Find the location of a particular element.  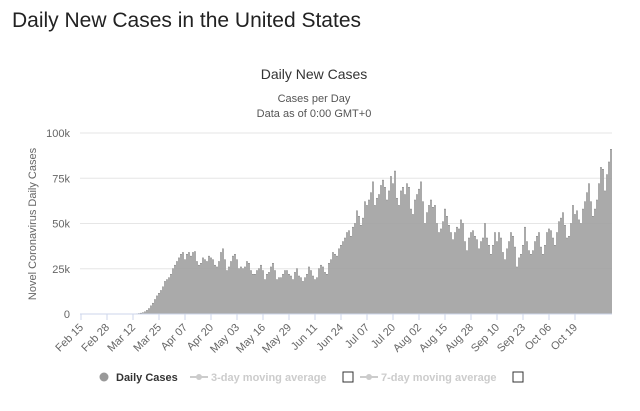

legend-item-7-day-average: 7-day moving average is located at coordinates (428, 378).